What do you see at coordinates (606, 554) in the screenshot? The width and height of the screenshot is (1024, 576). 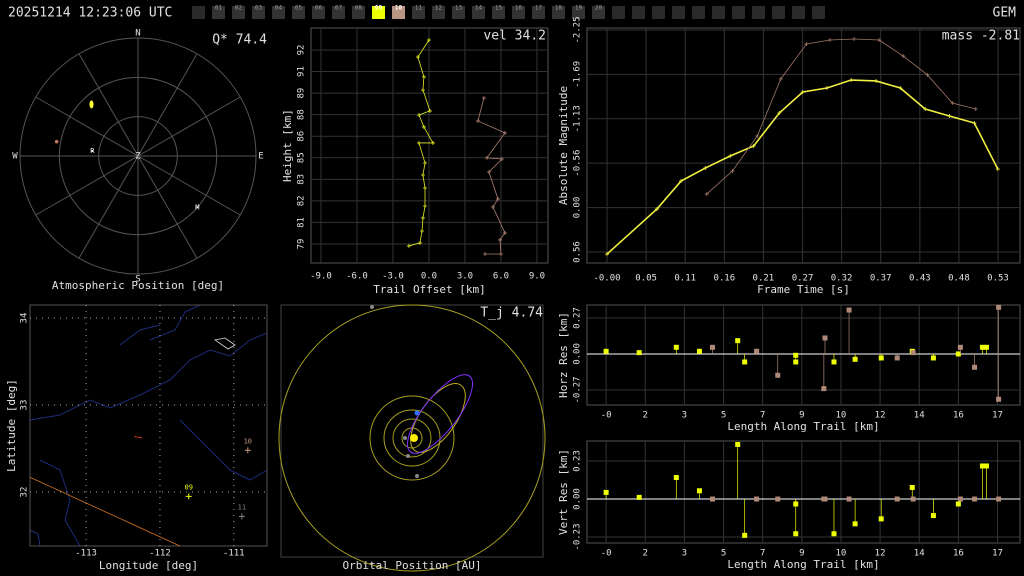 I see `x-tick-label: -0` at bounding box center [606, 554].